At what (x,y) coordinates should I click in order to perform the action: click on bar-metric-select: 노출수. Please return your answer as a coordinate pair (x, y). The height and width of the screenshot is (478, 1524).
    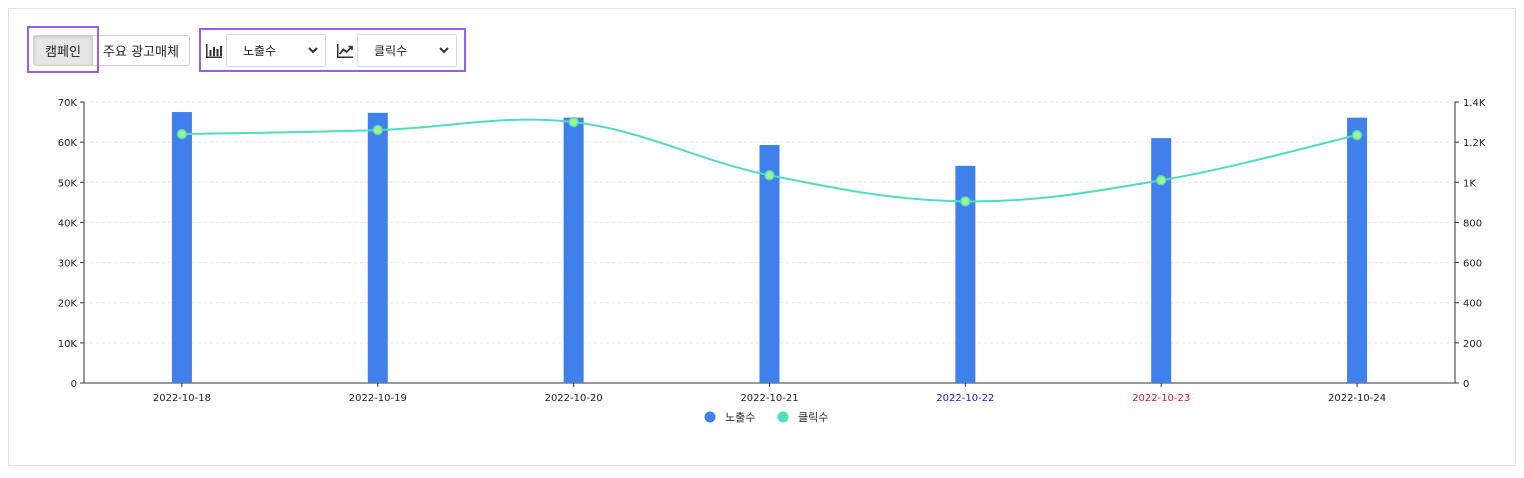
    Looking at the image, I should click on (276, 50).